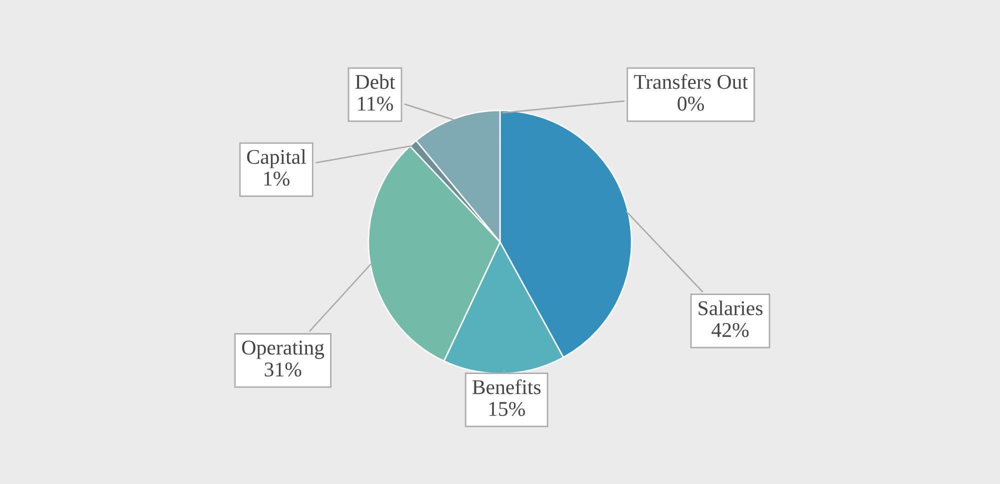 The width and height of the screenshot is (1000, 484). I want to click on category-label: Transfers Out, so click(691, 81).